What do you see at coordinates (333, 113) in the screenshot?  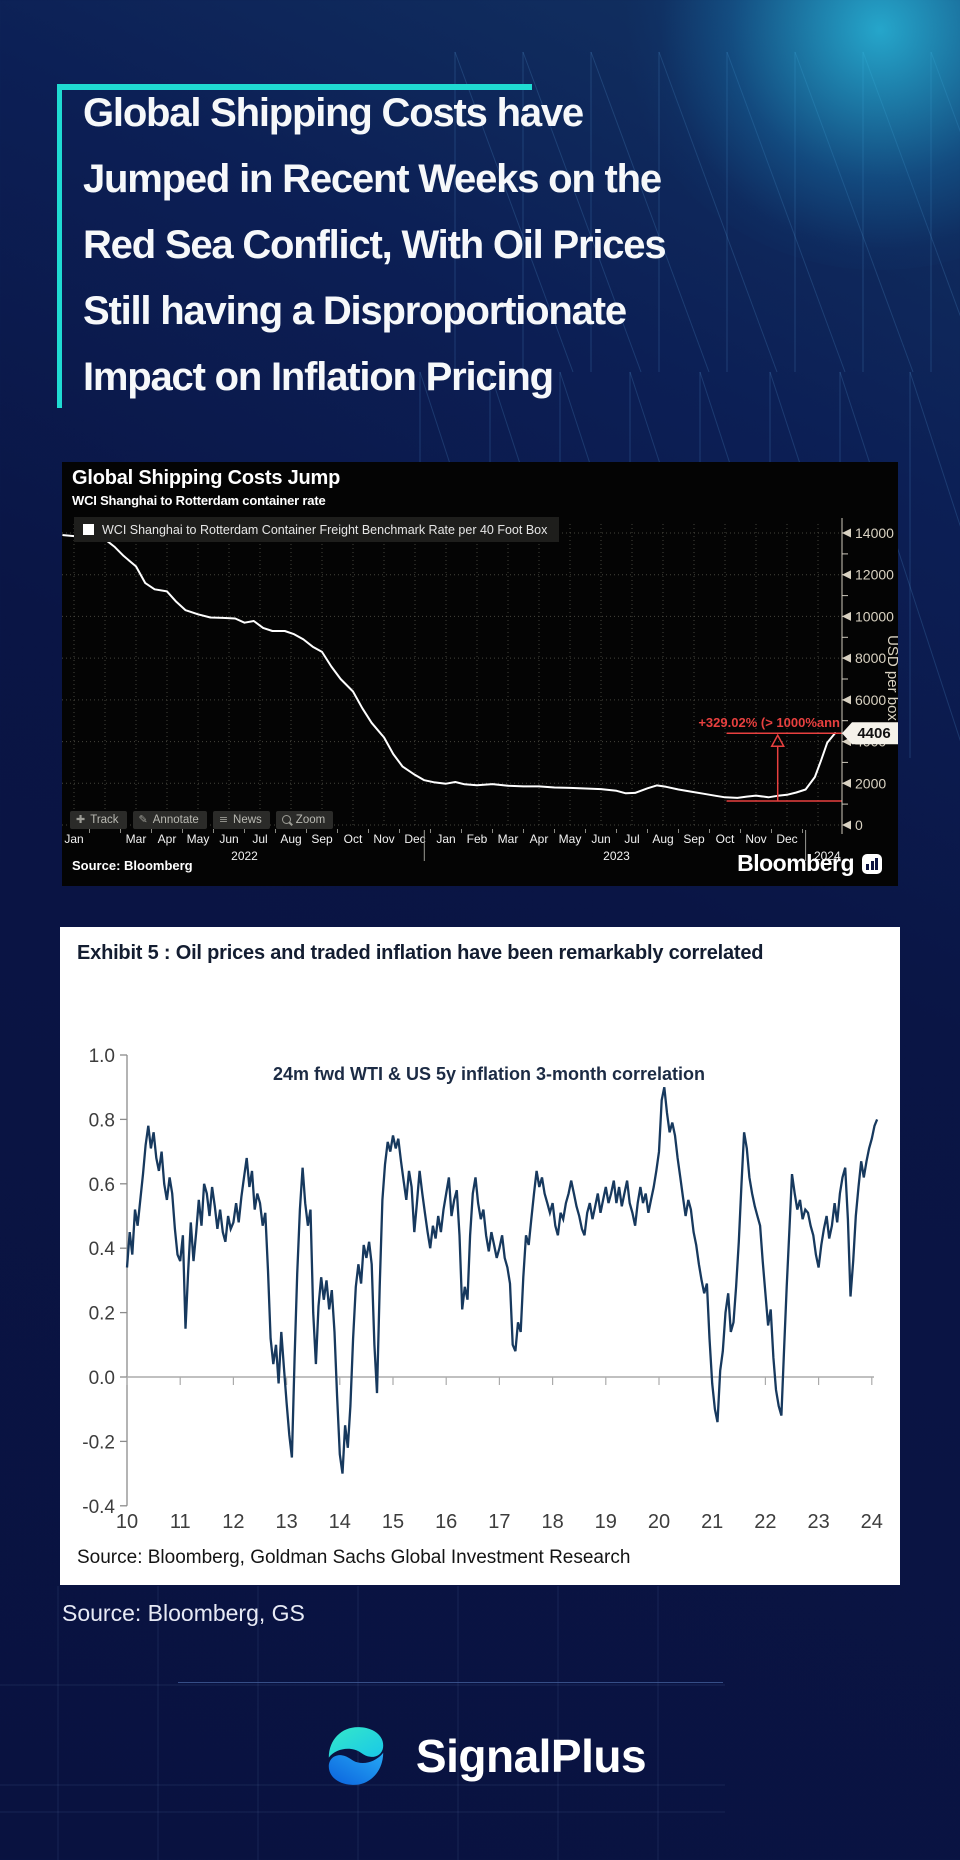 I see `headline-line-1: Global Shipping Costs have` at bounding box center [333, 113].